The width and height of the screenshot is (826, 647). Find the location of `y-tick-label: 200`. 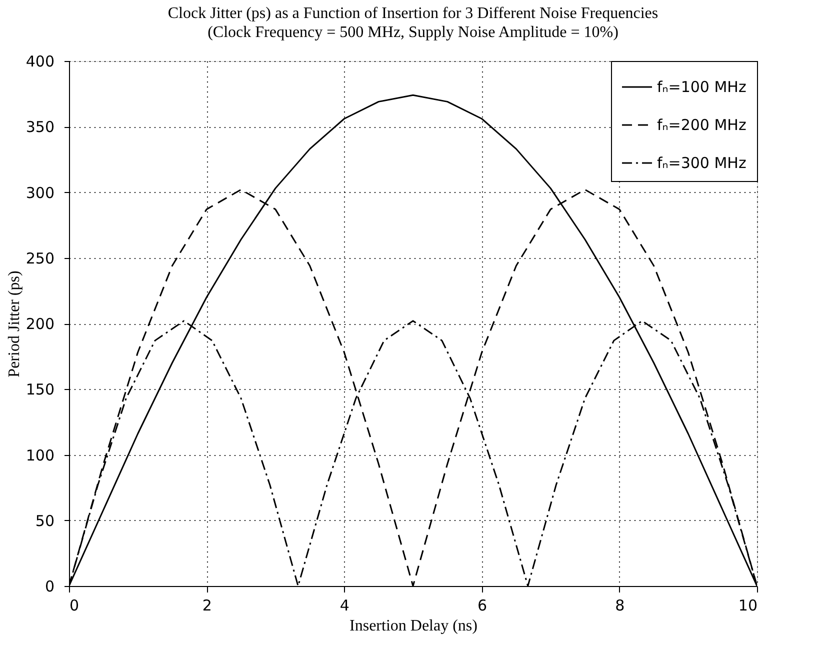

y-tick-label: 200 is located at coordinates (40, 324).